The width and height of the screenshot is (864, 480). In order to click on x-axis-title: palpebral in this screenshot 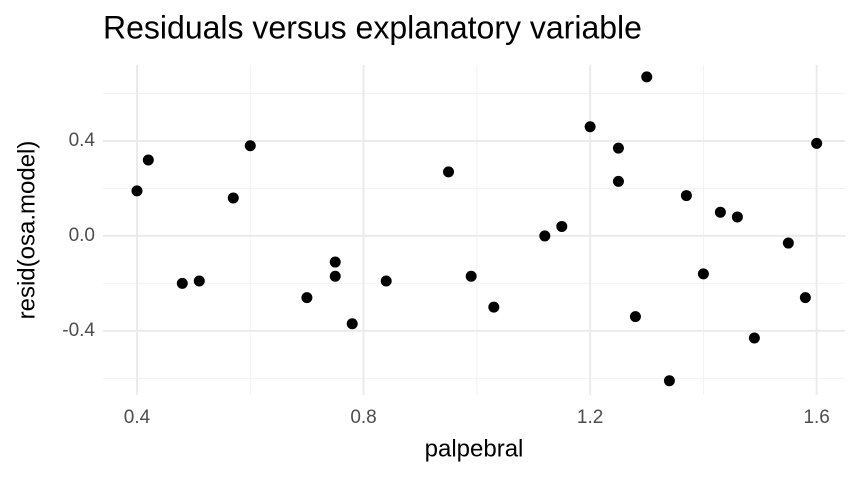, I will do `click(474, 448)`.